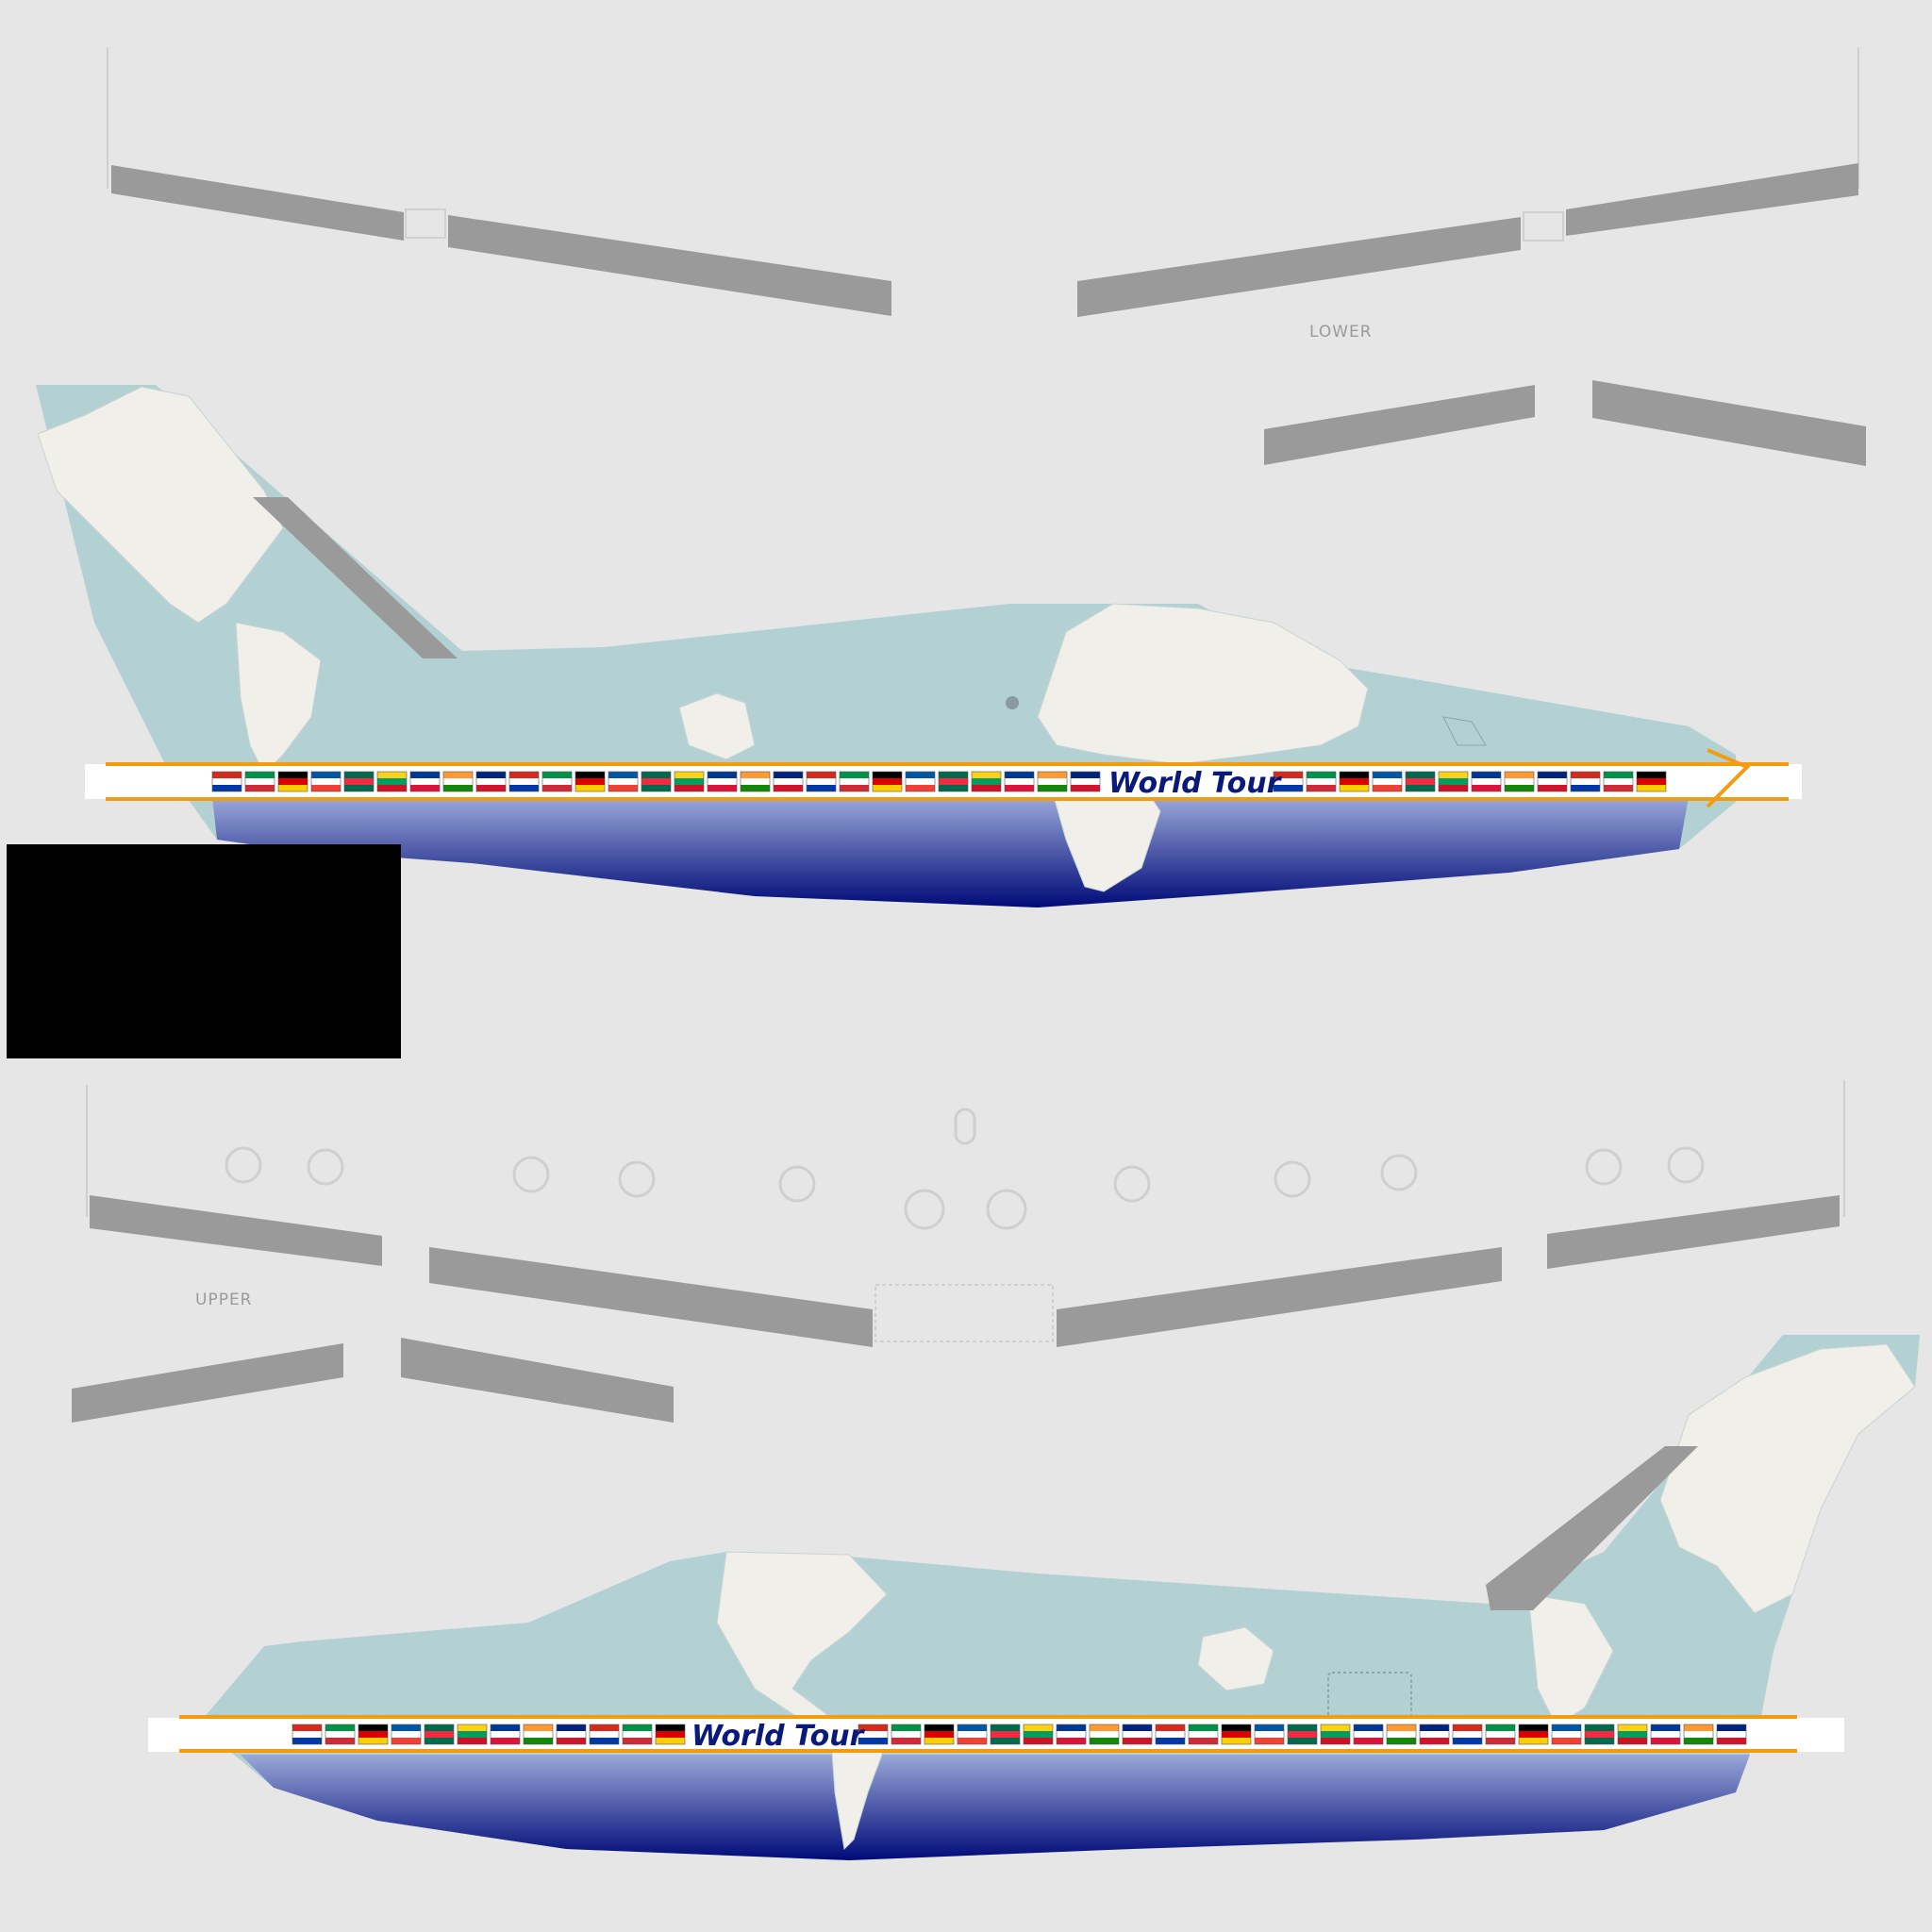 Image resolution: width=1932 pixels, height=1932 pixels. Describe the element at coordinates (208, 1383) in the screenshot. I see `upper-tailplane-left` at that location.